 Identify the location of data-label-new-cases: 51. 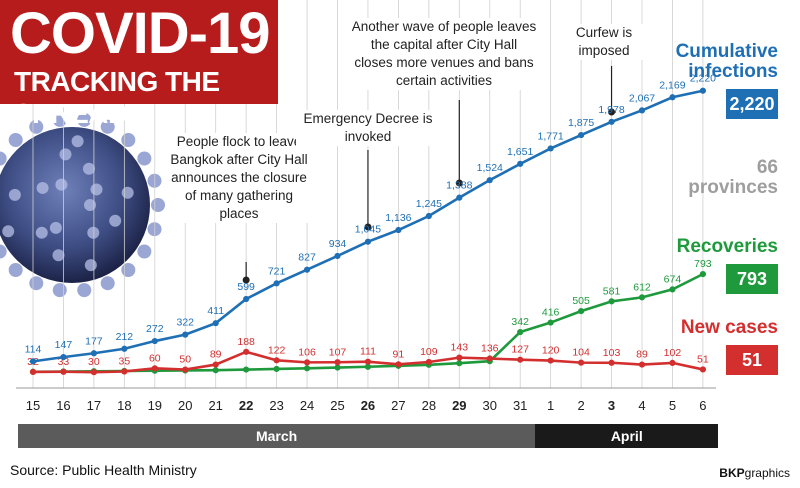
(703, 359).